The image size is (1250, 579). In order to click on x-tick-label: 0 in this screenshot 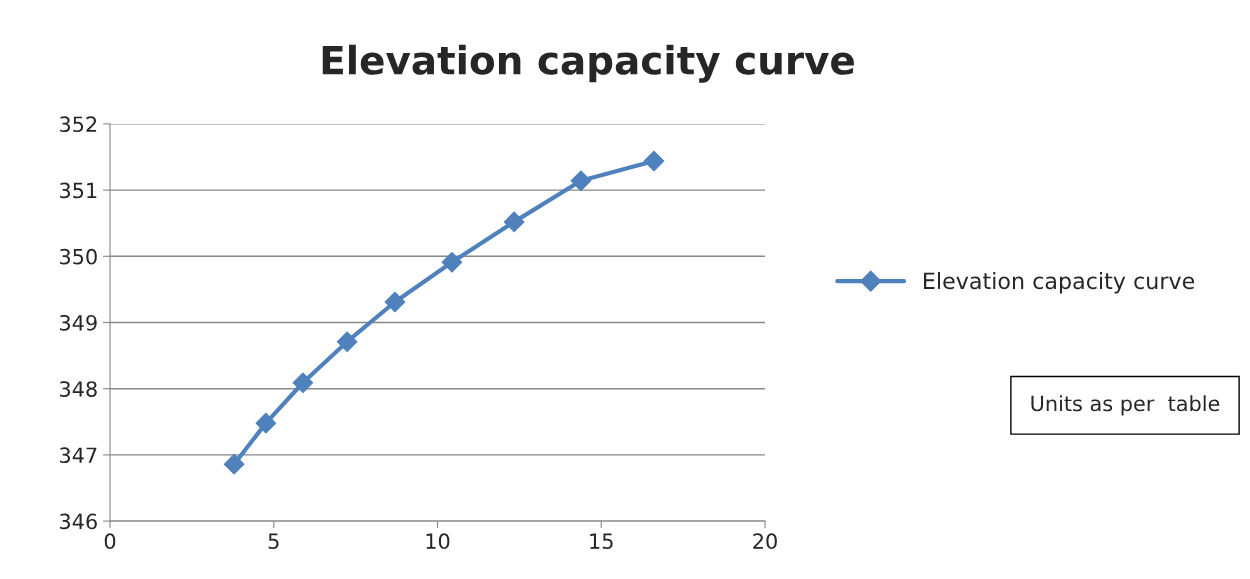, I will do `click(110, 541)`.